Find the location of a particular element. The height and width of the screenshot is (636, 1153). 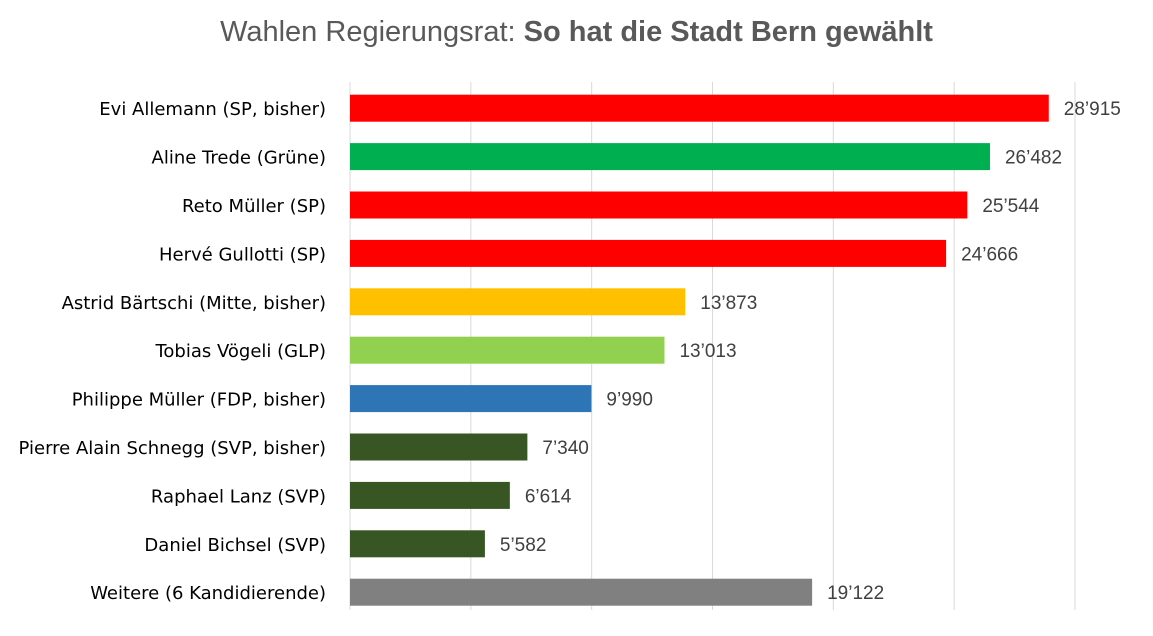

value-label: 26’482 is located at coordinates (1033, 158).